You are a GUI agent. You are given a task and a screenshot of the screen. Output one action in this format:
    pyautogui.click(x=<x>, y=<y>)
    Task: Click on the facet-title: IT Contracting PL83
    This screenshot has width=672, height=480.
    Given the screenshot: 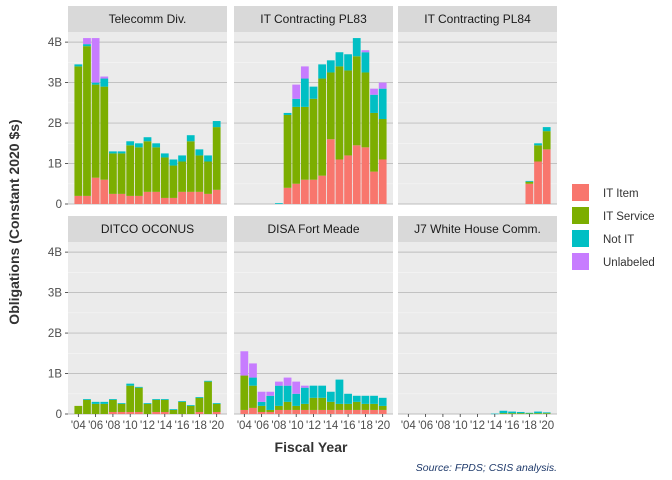 What is the action you would take?
    pyautogui.click(x=313, y=19)
    